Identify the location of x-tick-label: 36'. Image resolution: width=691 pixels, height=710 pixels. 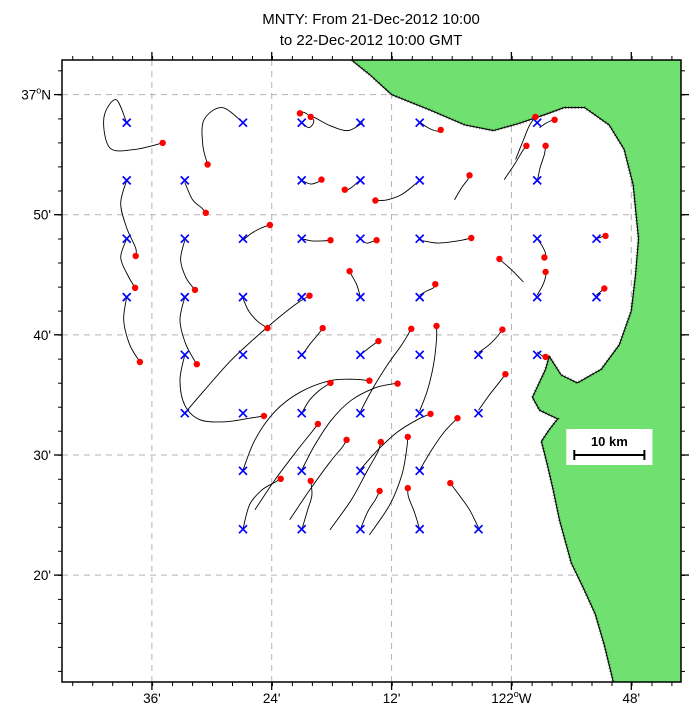
(152, 698).